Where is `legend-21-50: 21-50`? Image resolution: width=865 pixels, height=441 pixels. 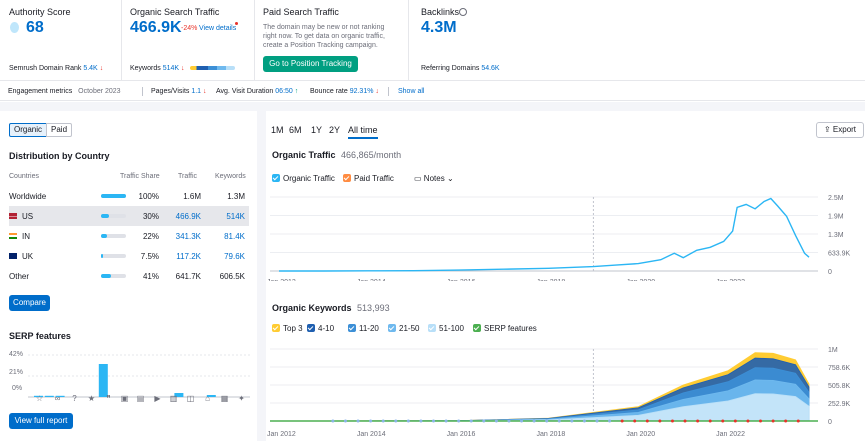
legend-21-50: 21-50 is located at coordinates (403, 328).